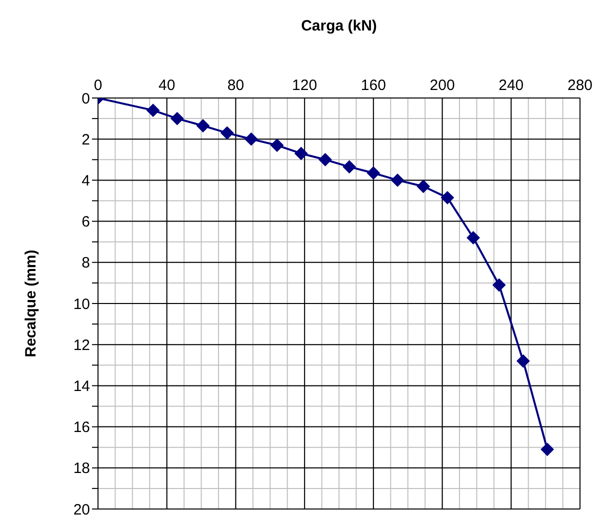 The width and height of the screenshot is (603, 517). I want to click on y-tick-label: 14, so click(81, 387).